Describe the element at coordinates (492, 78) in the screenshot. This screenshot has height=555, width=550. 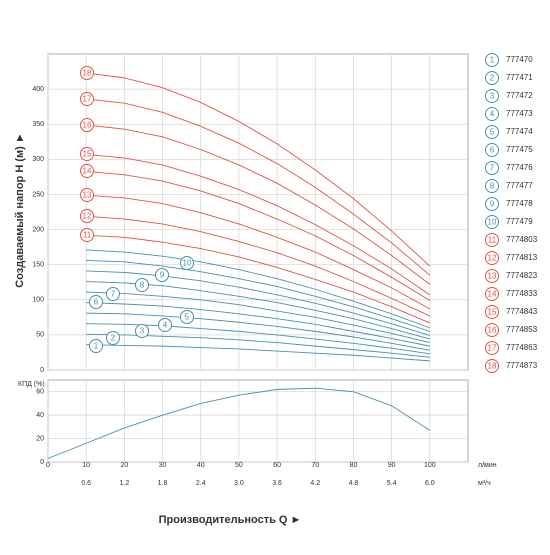
I see `legend-number: 2` at that location.